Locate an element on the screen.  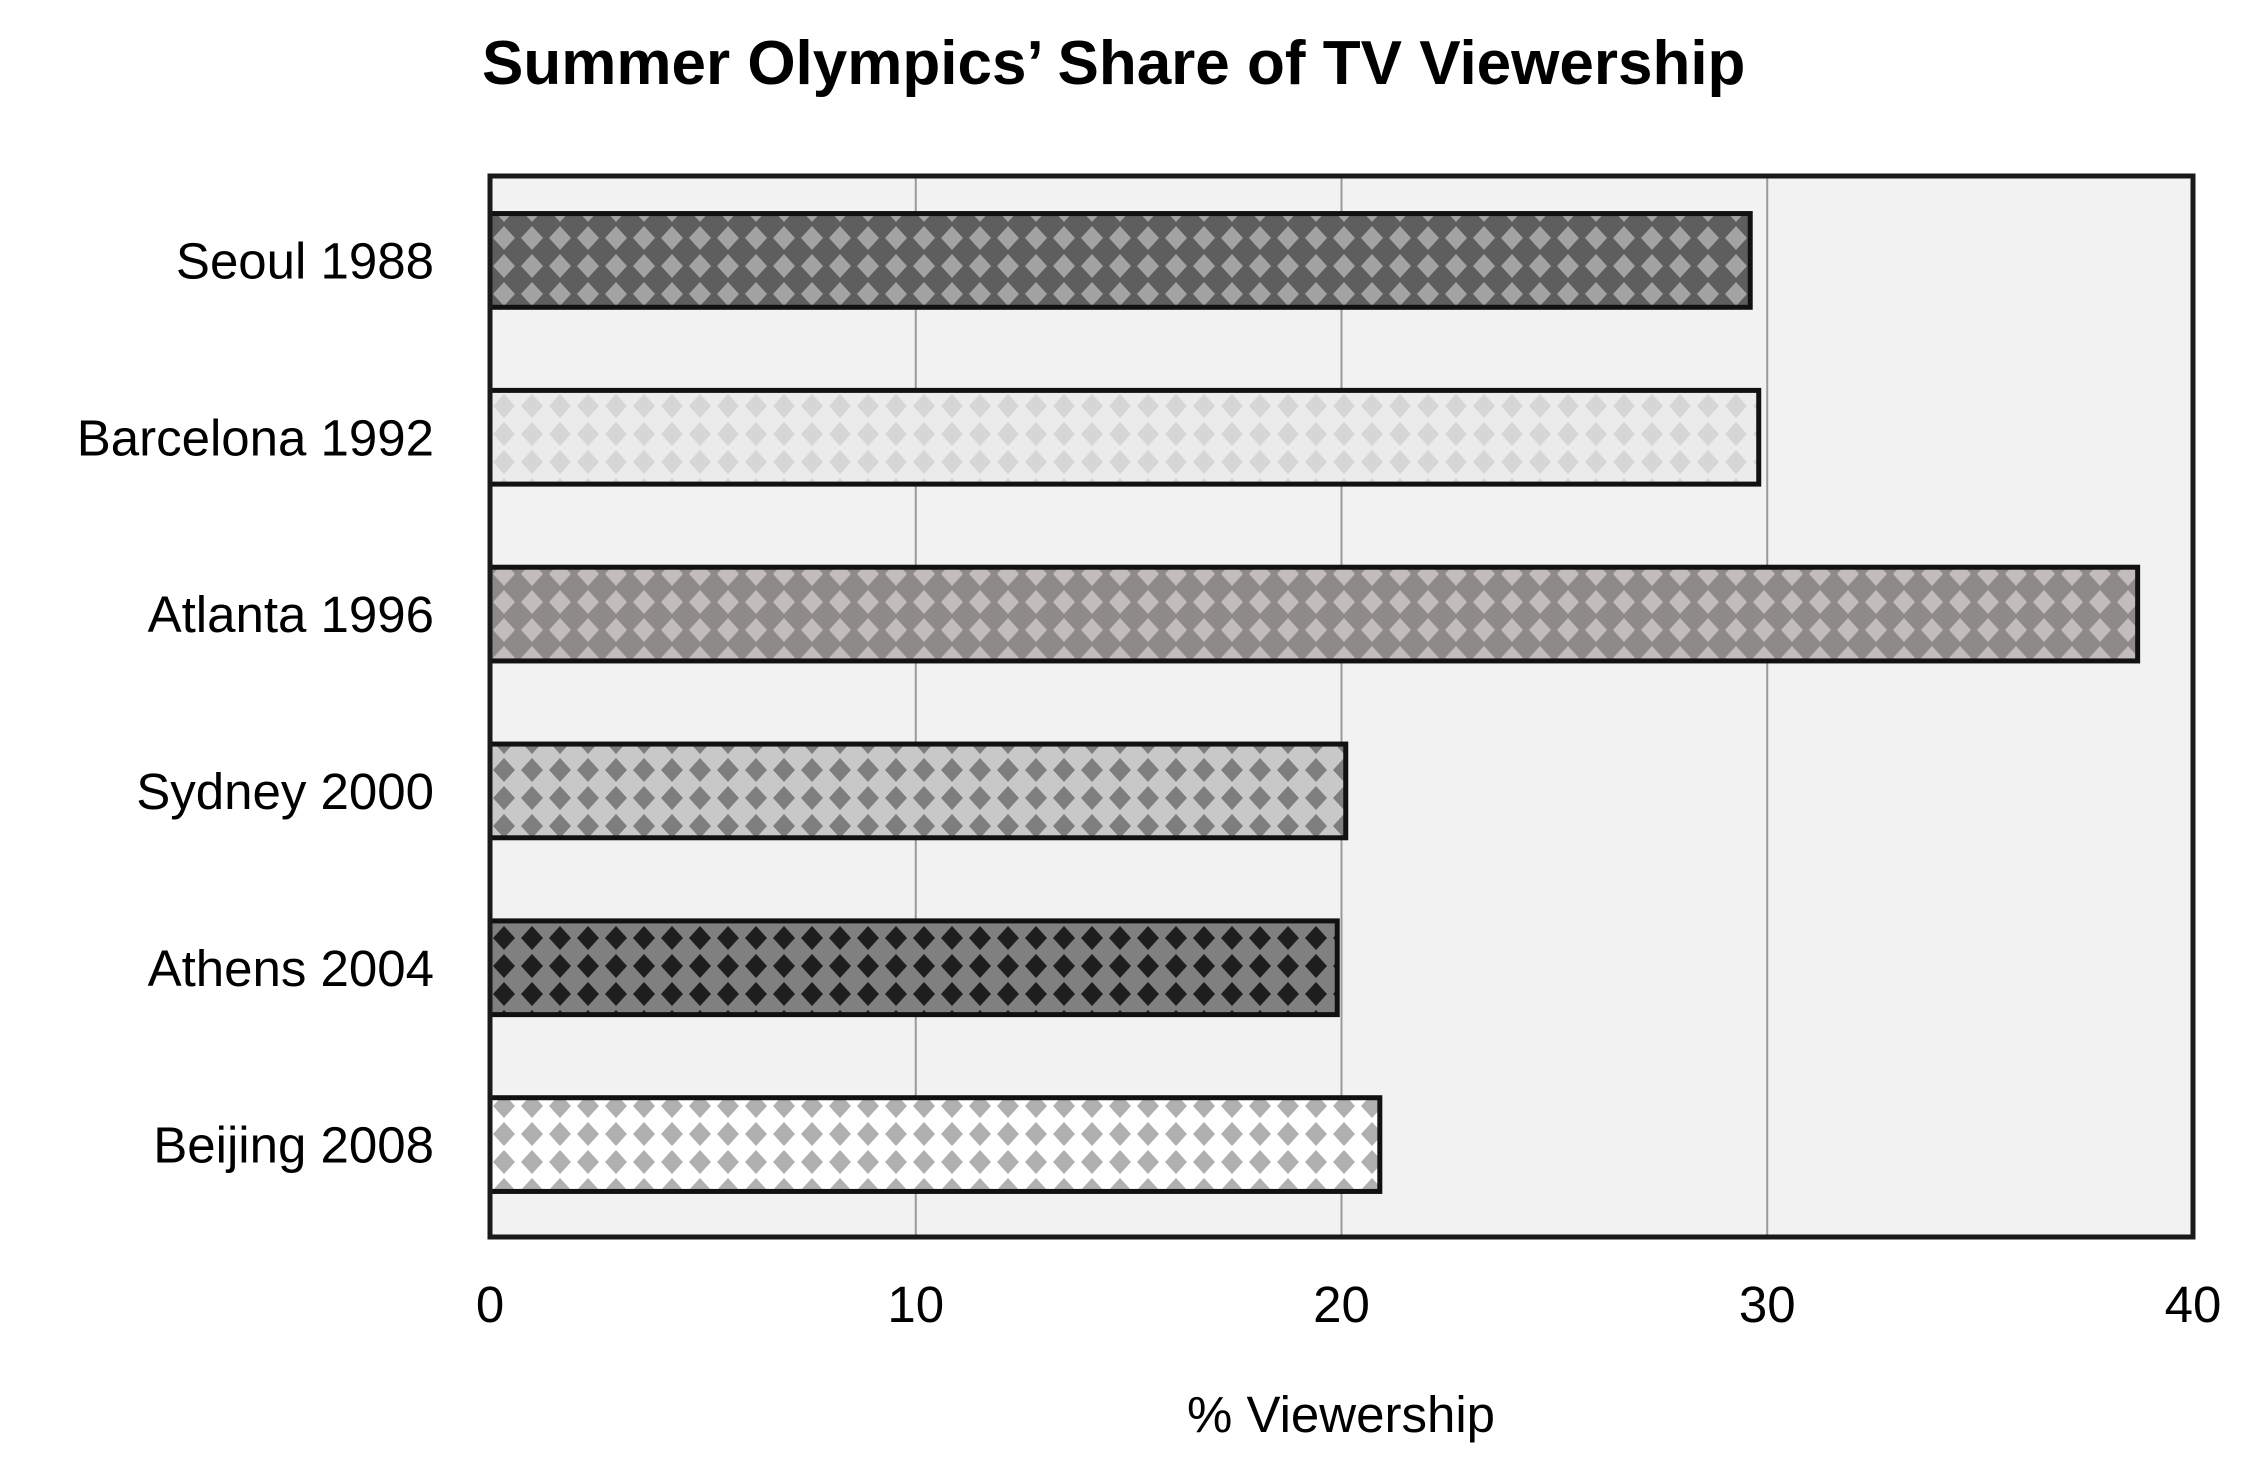
x-tick-label: 0 is located at coordinates (490, 1304).